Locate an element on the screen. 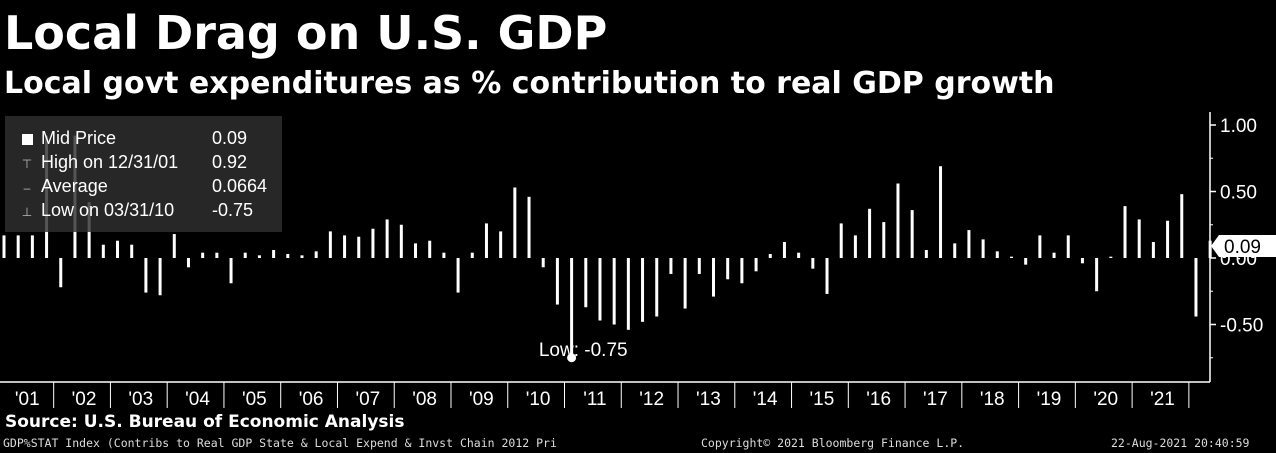  x-tick-label: '17 is located at coordinates (935, 399).